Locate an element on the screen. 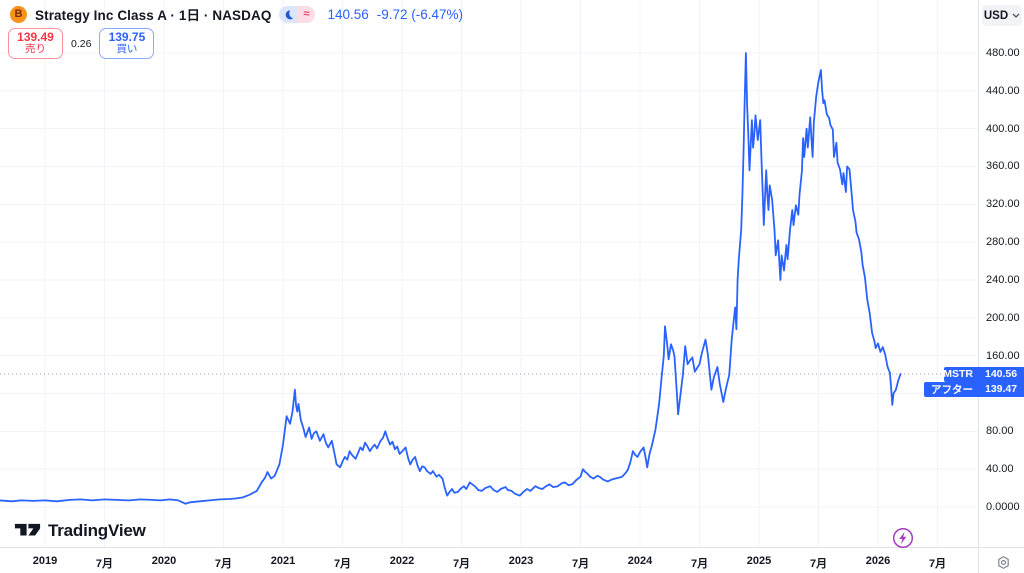 This screenshot has height=573, width=1024. tradingview-wordmark: TradingView is located at coordinates (97, 530).